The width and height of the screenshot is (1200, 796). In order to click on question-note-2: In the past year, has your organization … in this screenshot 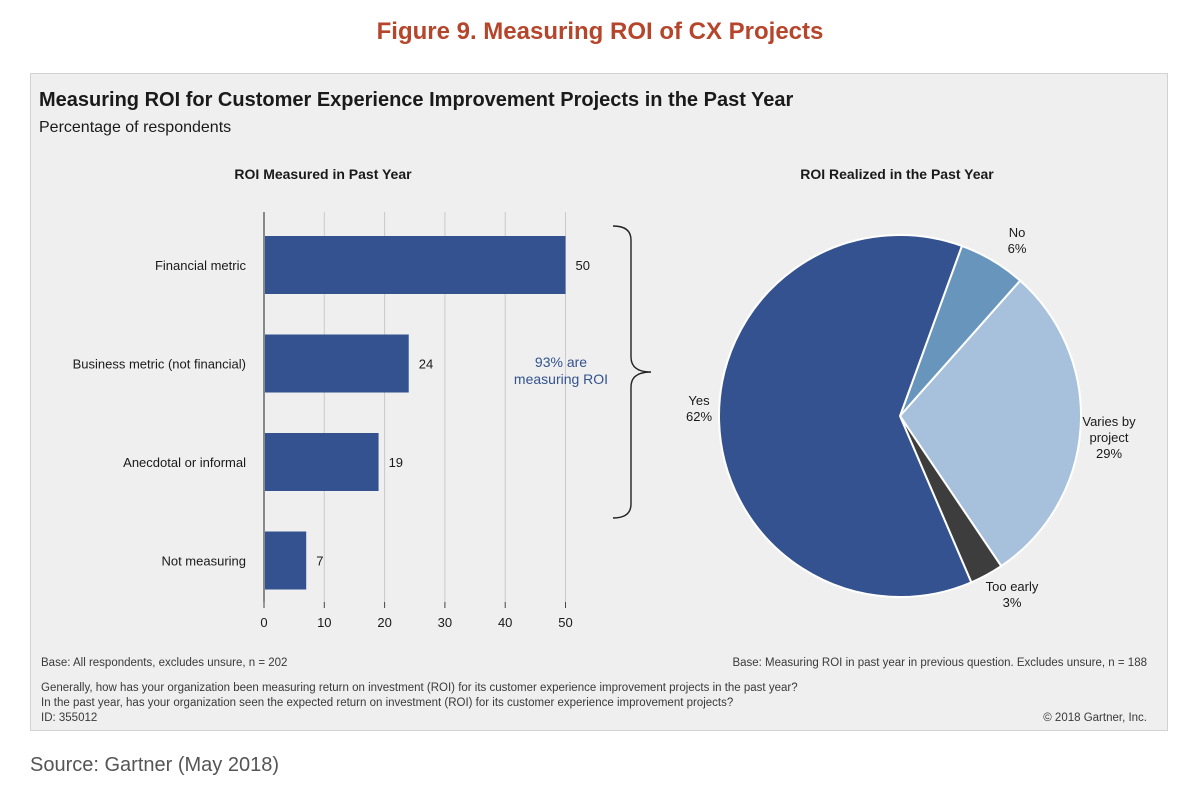, I will do `click(387, 703)`.